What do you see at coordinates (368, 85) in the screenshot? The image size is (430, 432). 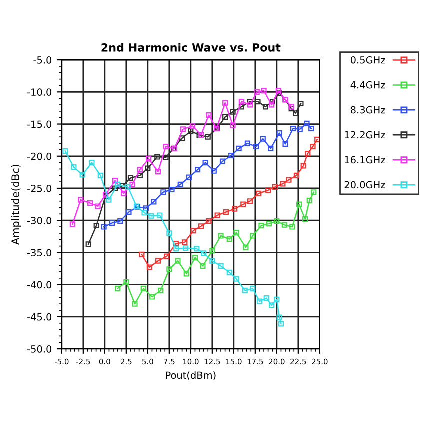 I see `legend-label: 4.4GHz` at bounding box center [368, 85].